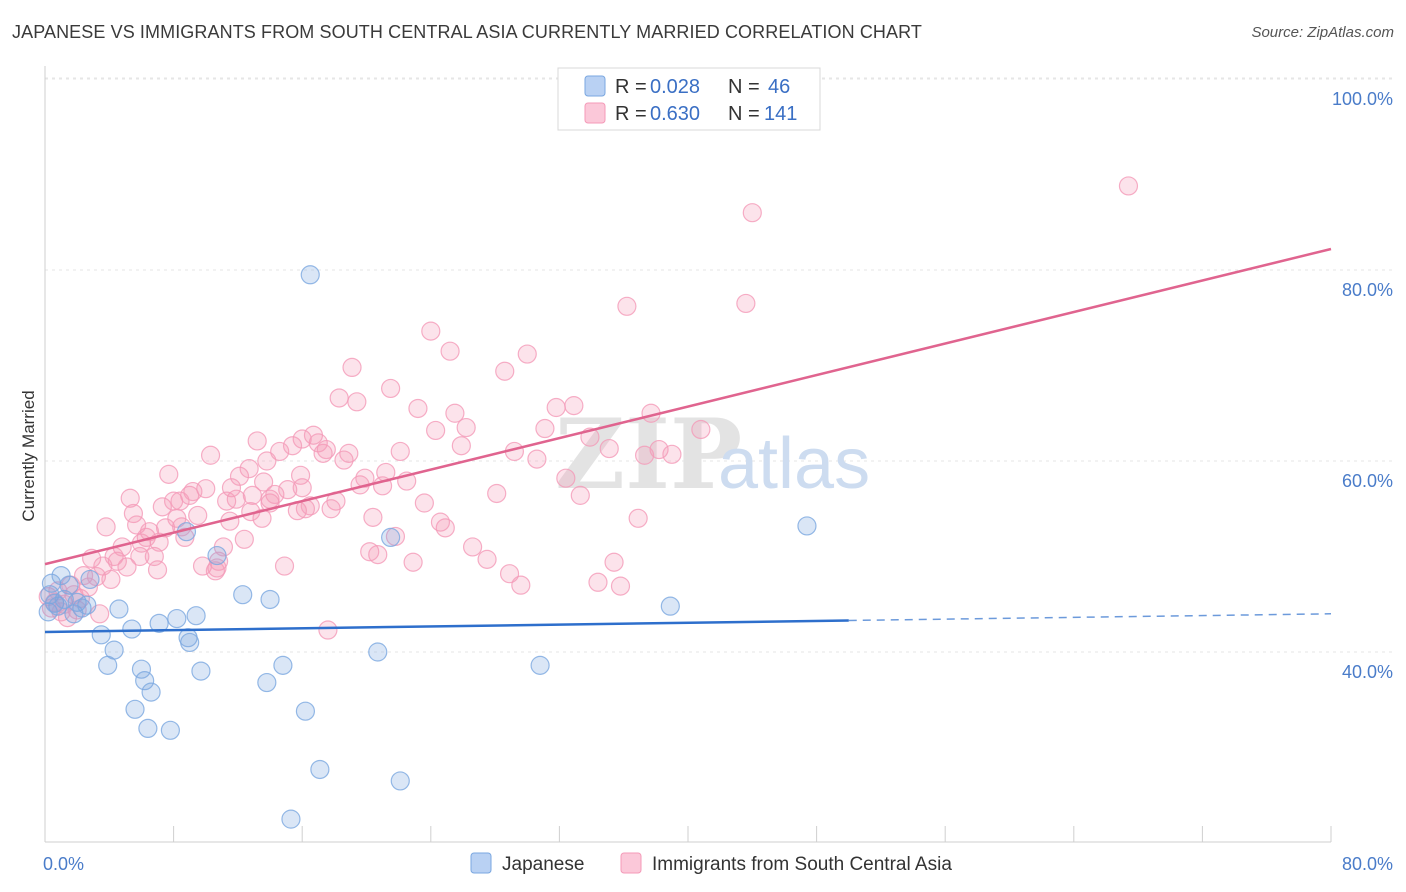 This screenshot has width=1406, height=892. Describe the element at coordinates (1090, 617) in the screenshot. I see `trend-line-japanese-extension` at that location.